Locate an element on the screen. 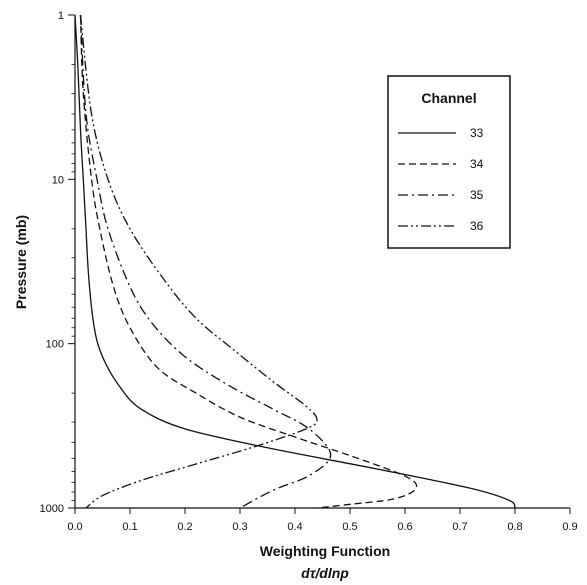 The height and width of the screenshot is (585, 587). x-tick-label: 0.4 is located at coordinates (294, 527).